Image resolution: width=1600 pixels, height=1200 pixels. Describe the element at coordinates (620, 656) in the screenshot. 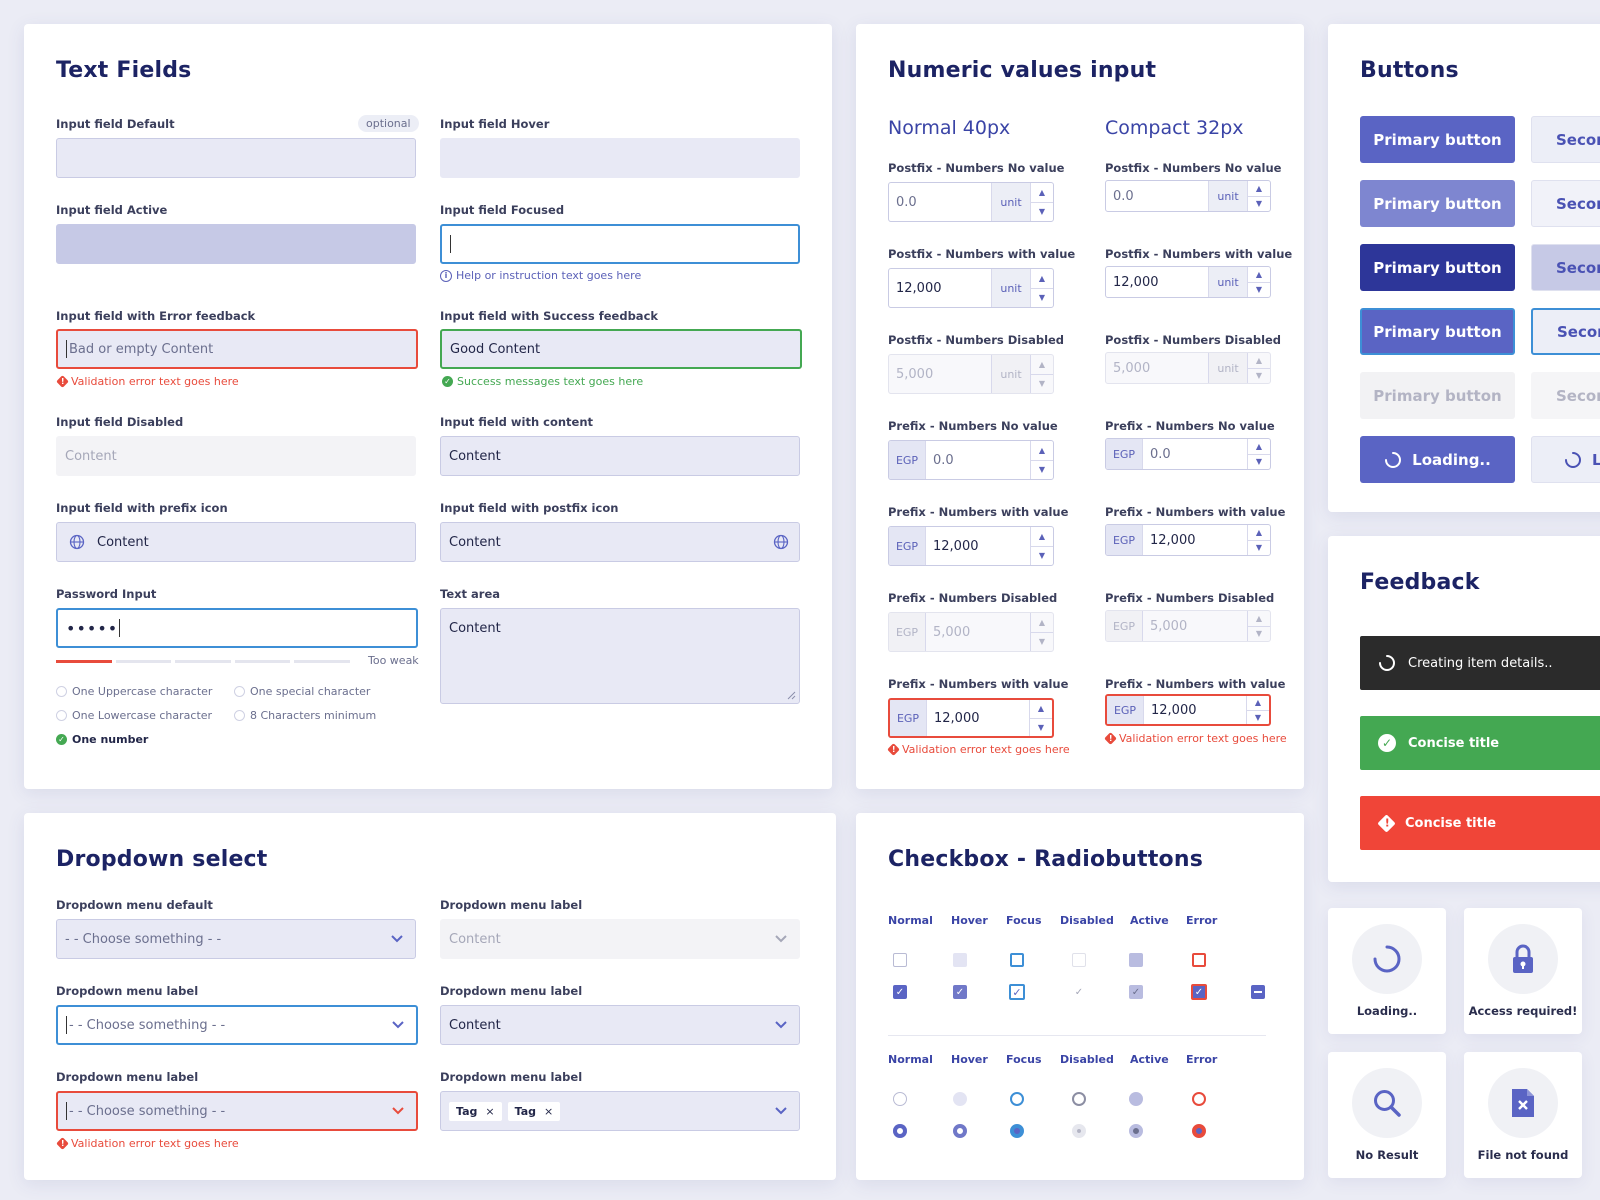

I see `textarea: Content` at that location.